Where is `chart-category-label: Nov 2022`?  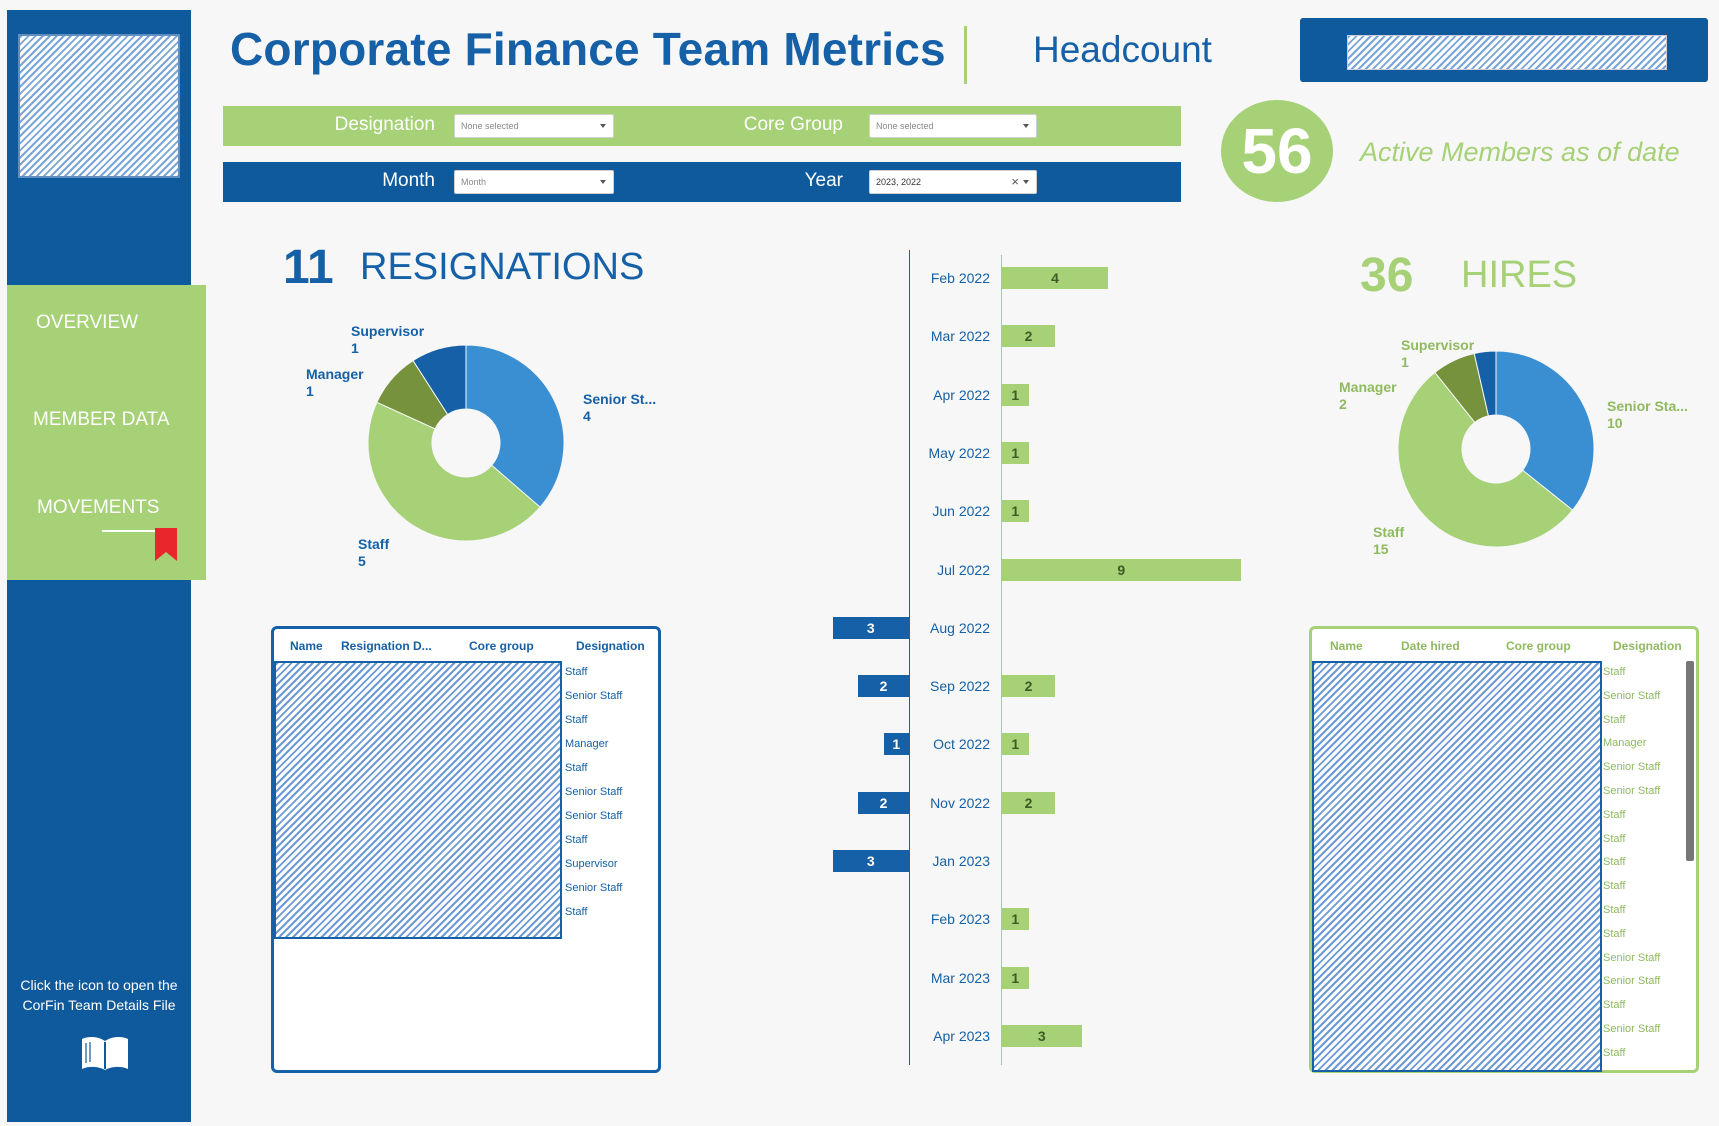 chart-category-label: Nov 2022 is located at coordinates (960, 802).